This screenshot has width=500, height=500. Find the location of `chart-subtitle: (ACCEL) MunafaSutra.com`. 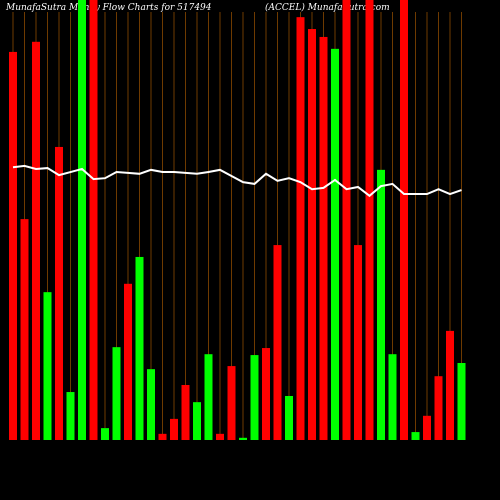

chart-subtitle: (ACCEL) MunafaSutra.com is located at coordinates (327, 7).